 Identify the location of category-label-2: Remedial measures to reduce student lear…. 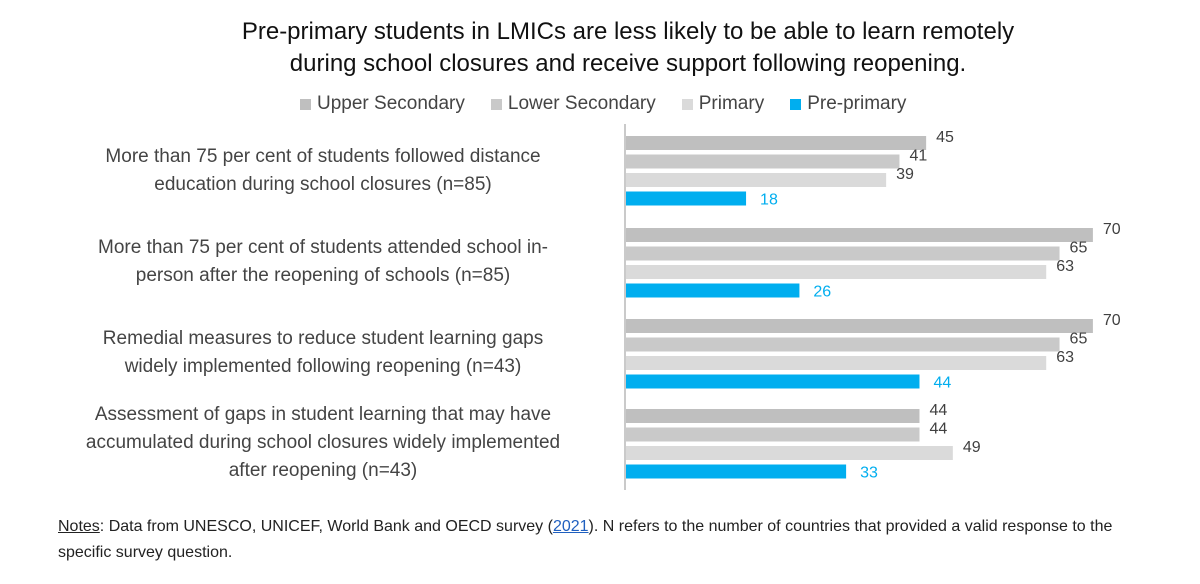
(323, 353).